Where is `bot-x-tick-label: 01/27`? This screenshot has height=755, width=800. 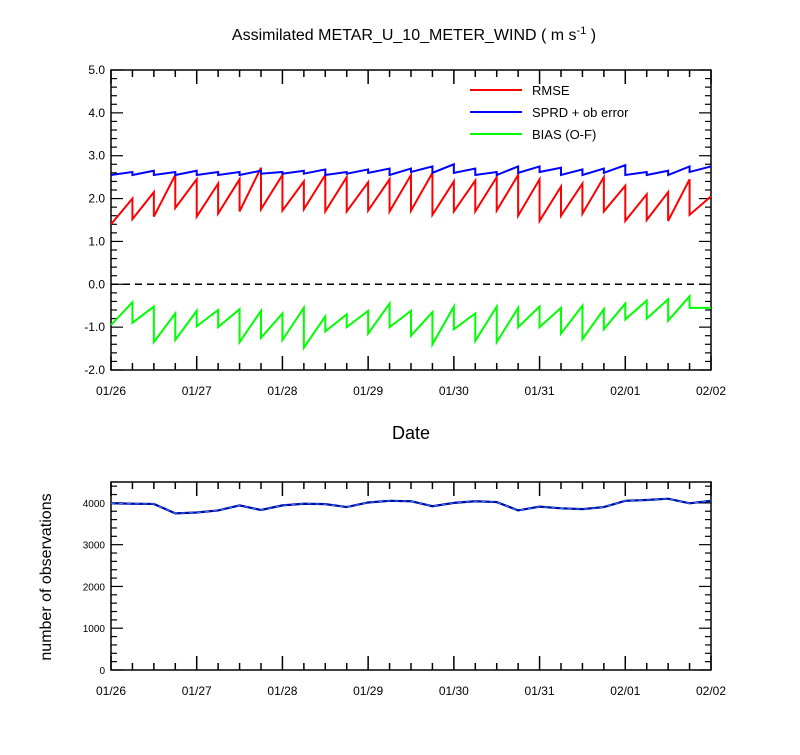 bot-x-tick-label: 01/27 is located at coordinates (197, 691).